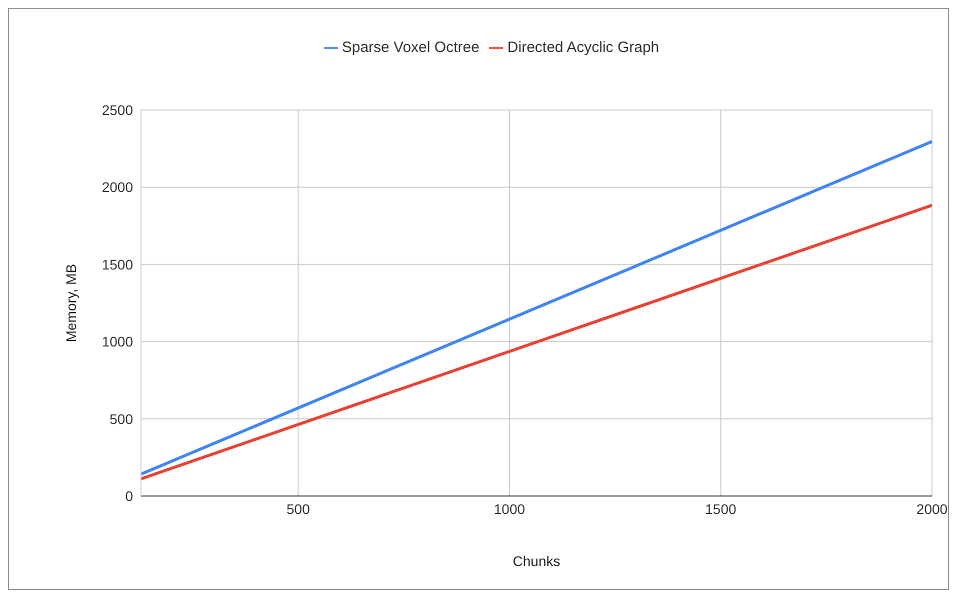 Image resolution: width=957 pixels, height=598 pixels. What do you see at coordinates (536, 561) in the screenshot?
I see `x-axis-title: Chunks` at bounding box center [536, 561].